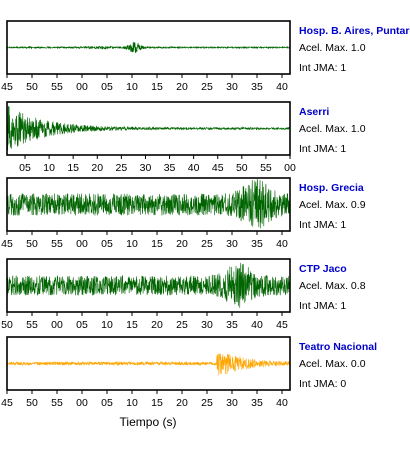  What do you see at coordinates (323, 269) in the screenshot?
I see `station-name: CTP Jaco` at bounding box center [323, 269].